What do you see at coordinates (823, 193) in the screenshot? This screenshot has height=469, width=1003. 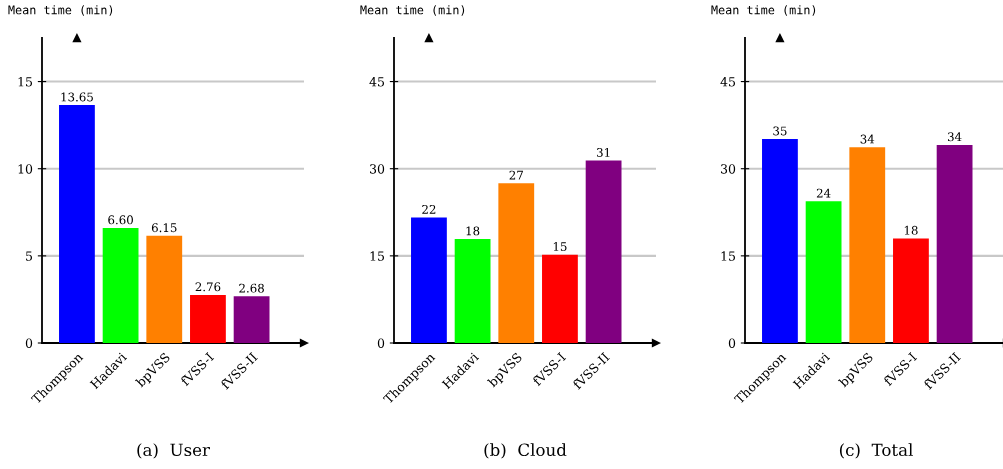 I see `data-label: 24` at bounding box center [823, 193].